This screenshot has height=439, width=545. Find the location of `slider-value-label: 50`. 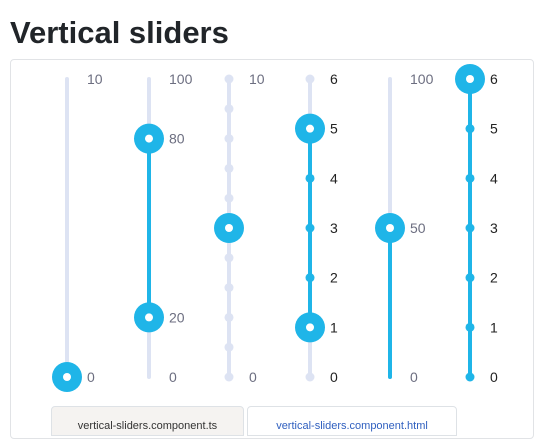

slider-value-label: 50 is located at coordinates (418, 228).